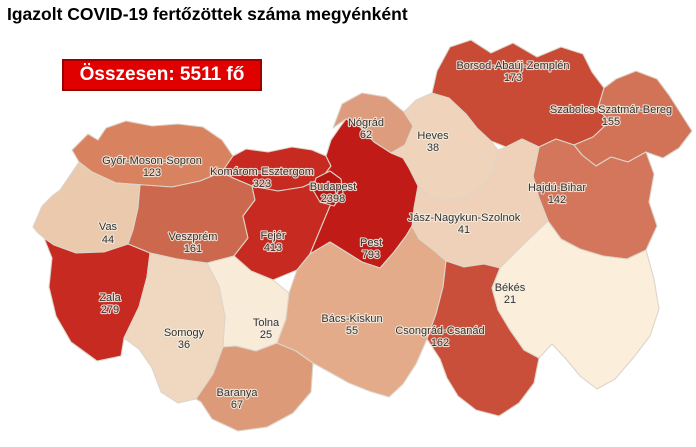 This screenshot has height=447, width=696. What do you see at coordinates (510, 294) in the screenshot?
I see `label-bekes: Békés 21` at bounding box center [510, 294].